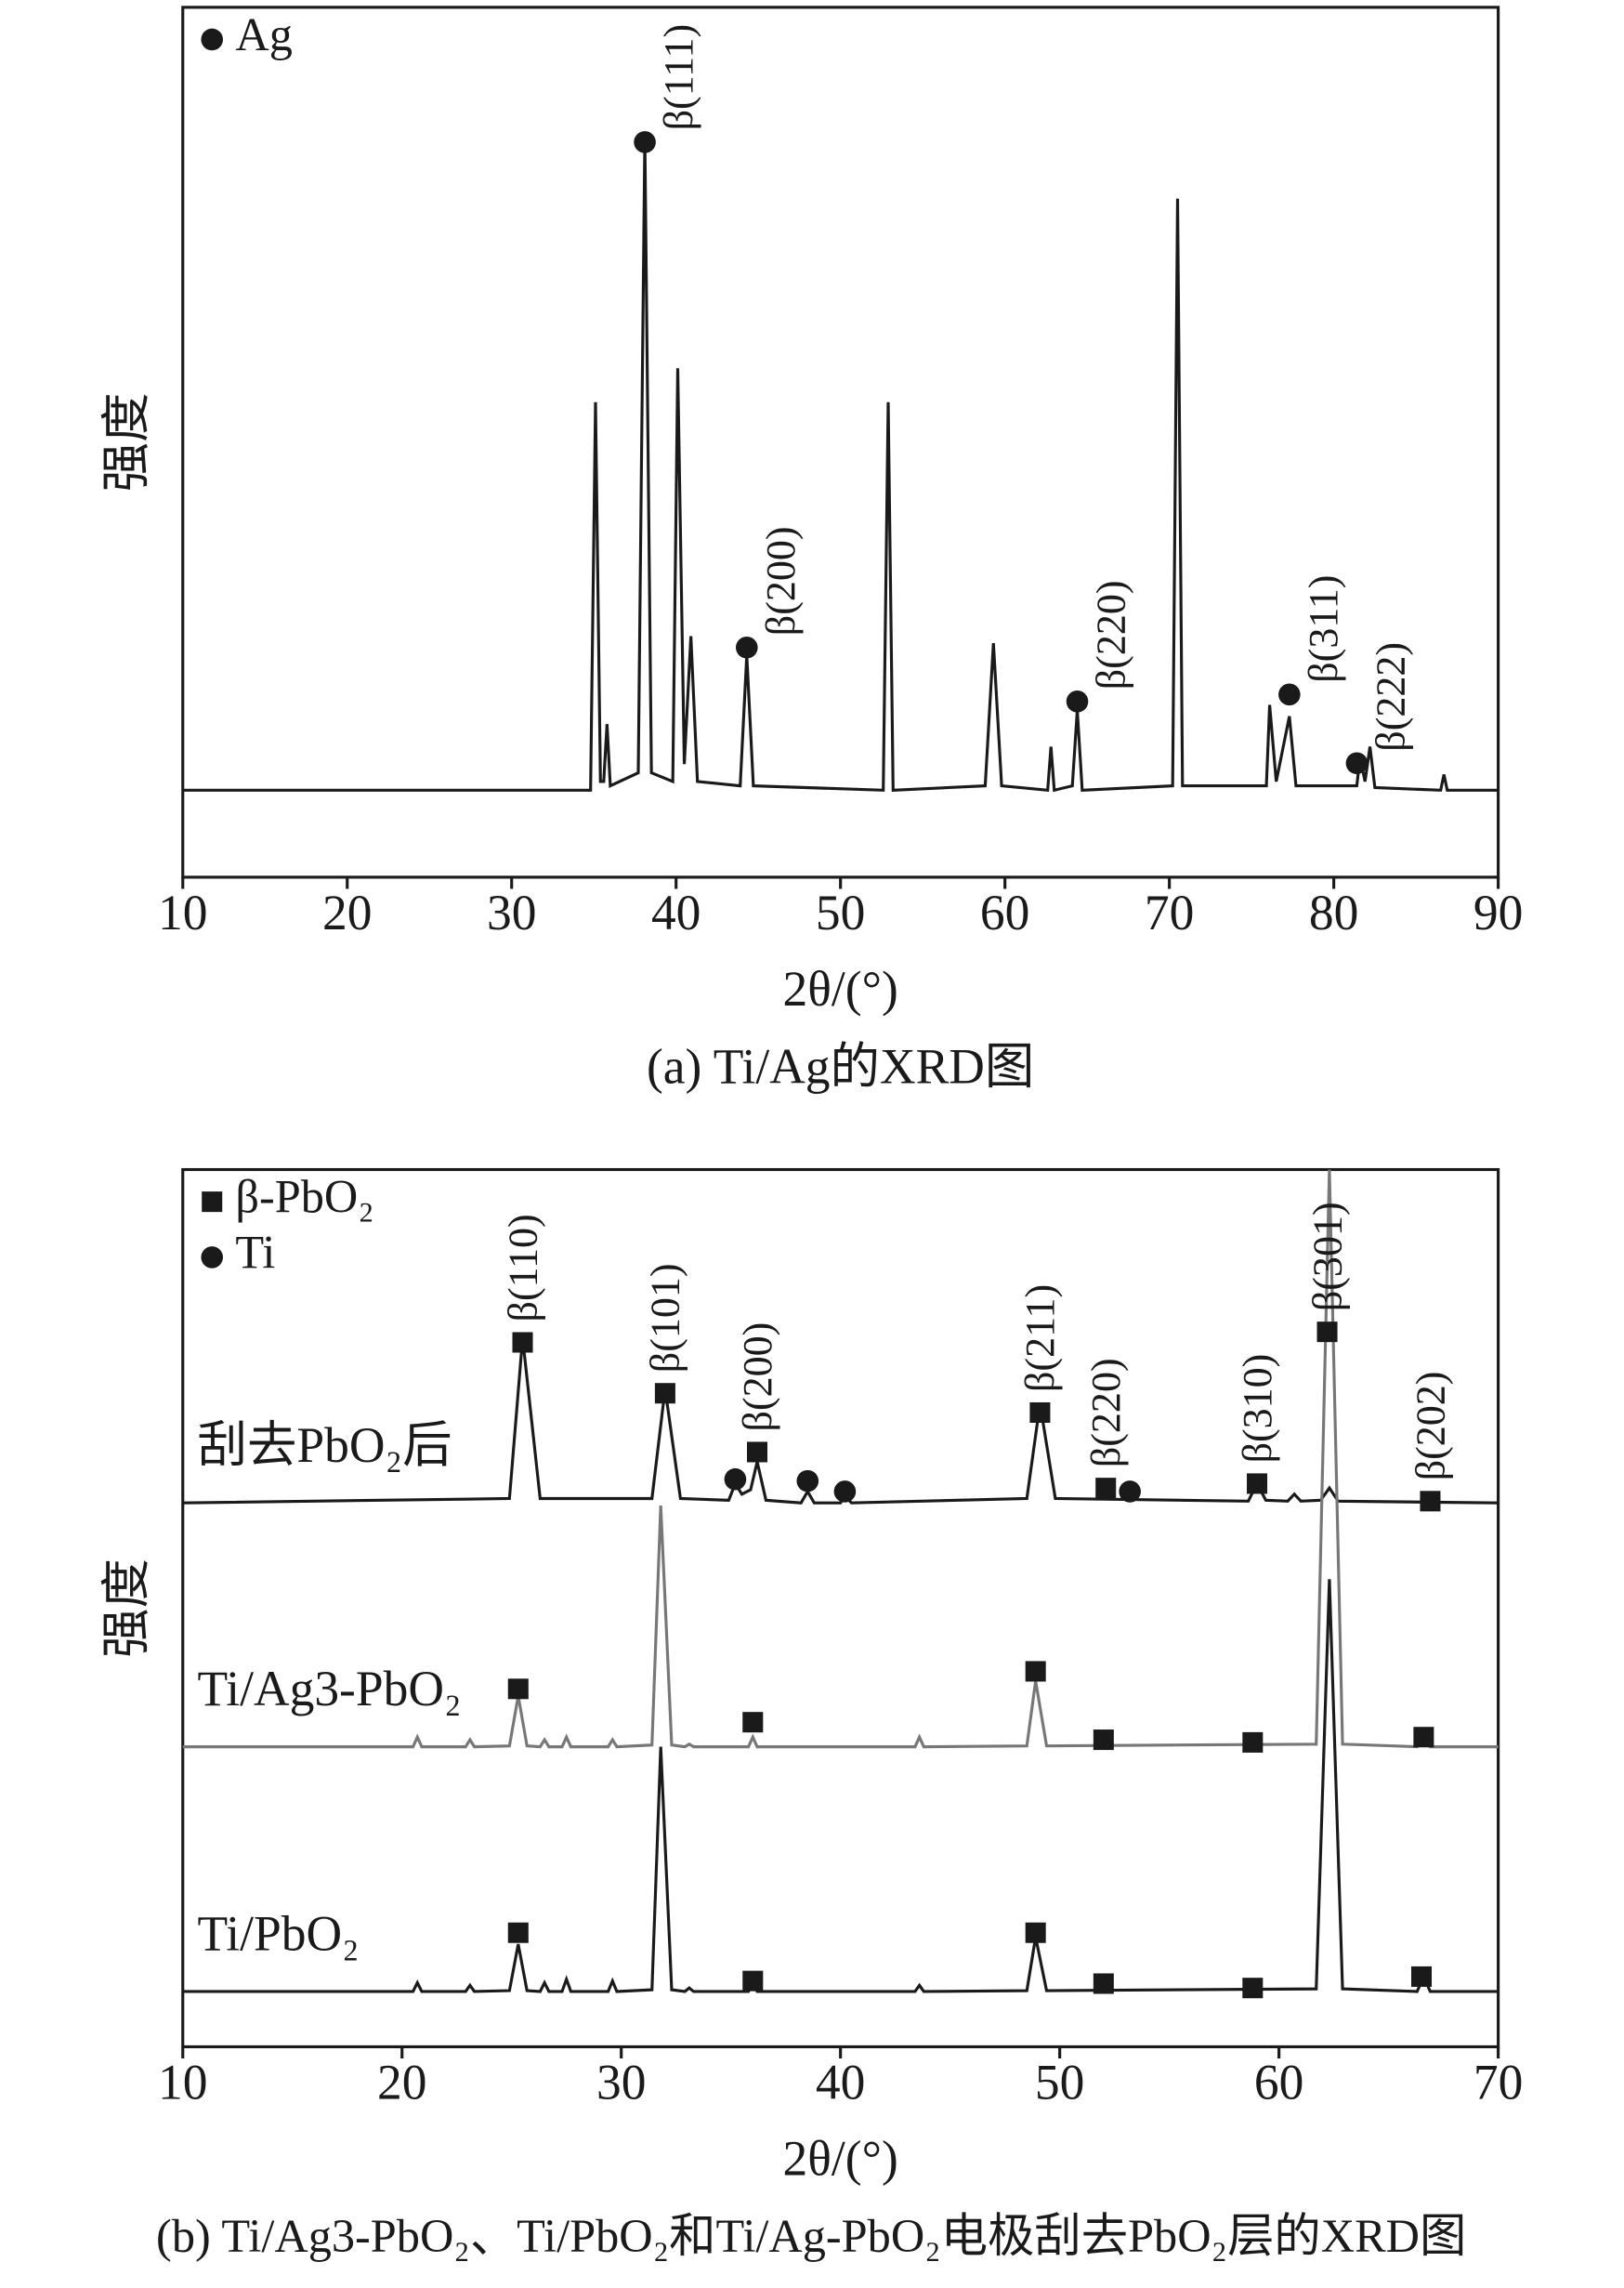 The width and height of the screenshot is (1624, 2288). Describe the element at coordinates (1324, 629) in the screenshot. I see `peak-label: β(311)` at that location.